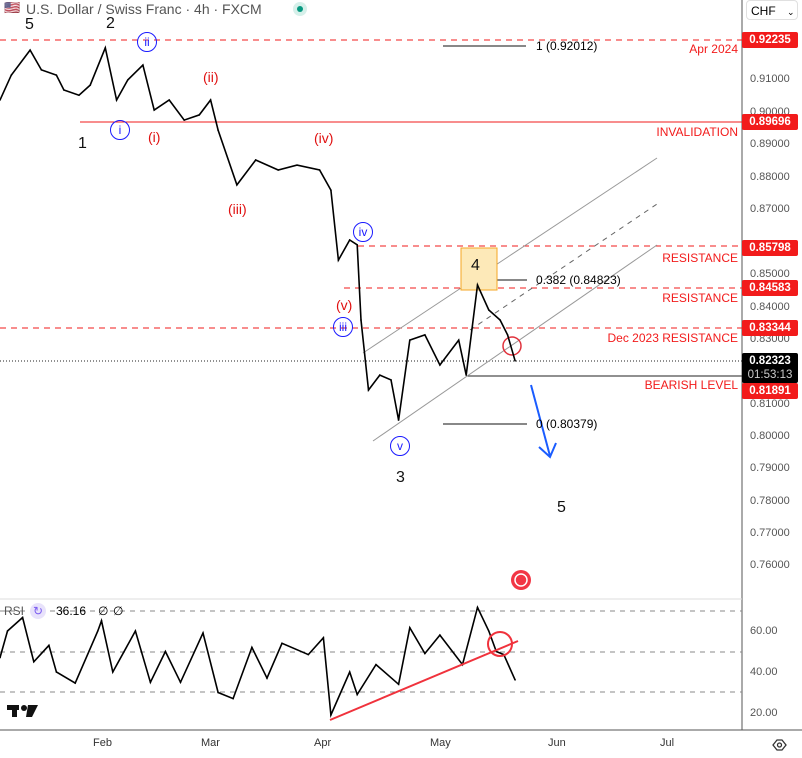  I want to click on resistance-label-2: RESISTANCE, so click(700, 298).